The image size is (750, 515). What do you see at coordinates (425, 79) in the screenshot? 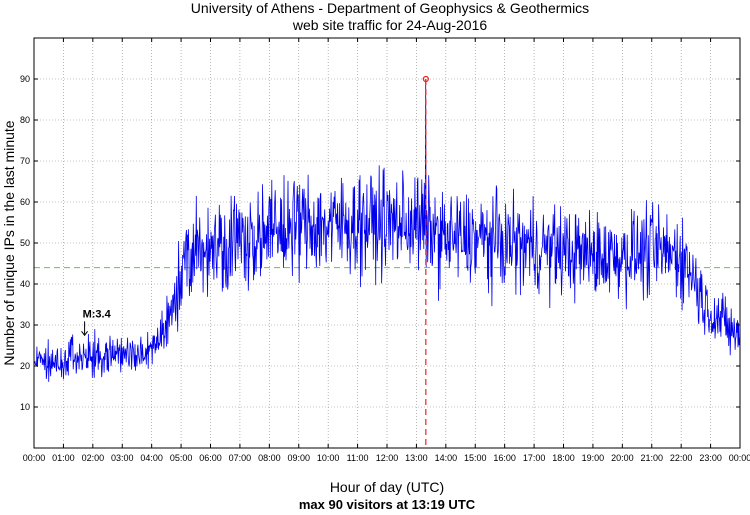
I see `max-point-marker` at bounding box center [425, 79].